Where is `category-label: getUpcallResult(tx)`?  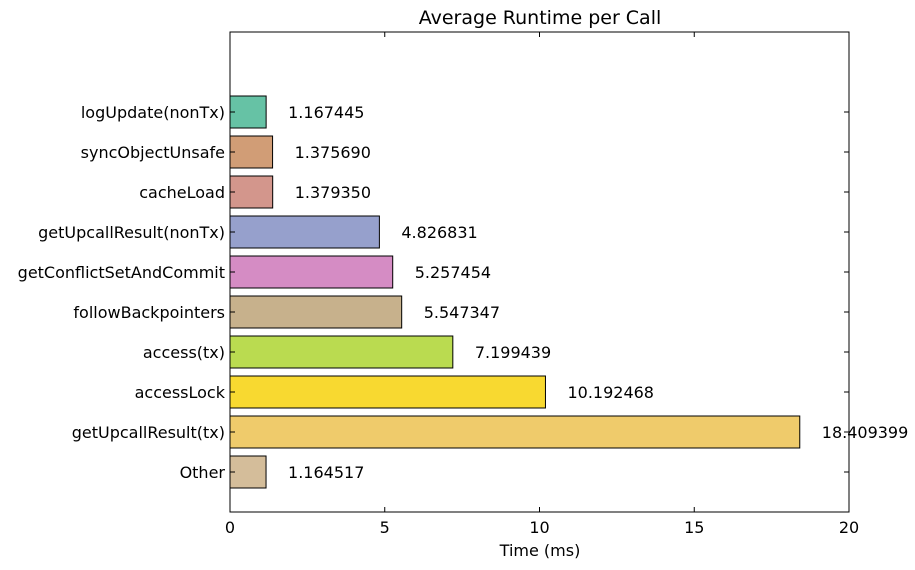
category-label: getUpcallResult(tx) is located at coordinates (148, 432).